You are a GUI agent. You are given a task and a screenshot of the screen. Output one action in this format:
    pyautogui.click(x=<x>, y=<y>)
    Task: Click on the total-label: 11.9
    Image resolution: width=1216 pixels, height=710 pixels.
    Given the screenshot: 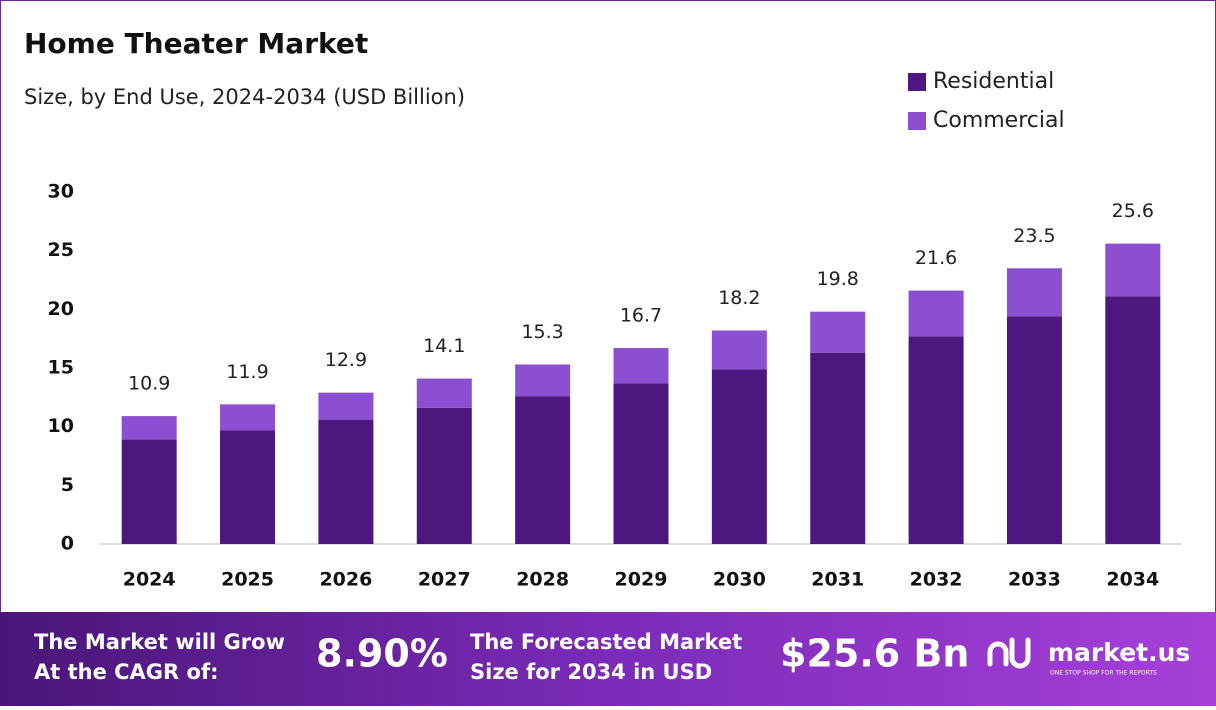 What is the action you would take?
    pyautogui.click(x=247, y=372)
    